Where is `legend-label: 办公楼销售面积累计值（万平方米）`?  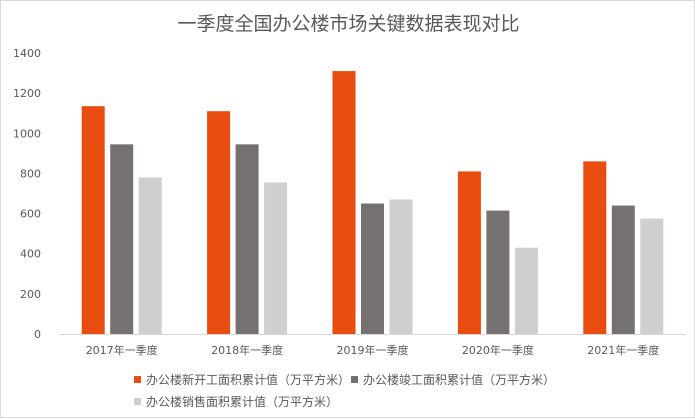
legend-label: 办公楼销售面积累计值（万平方米） is located at coordinates (242, 402).